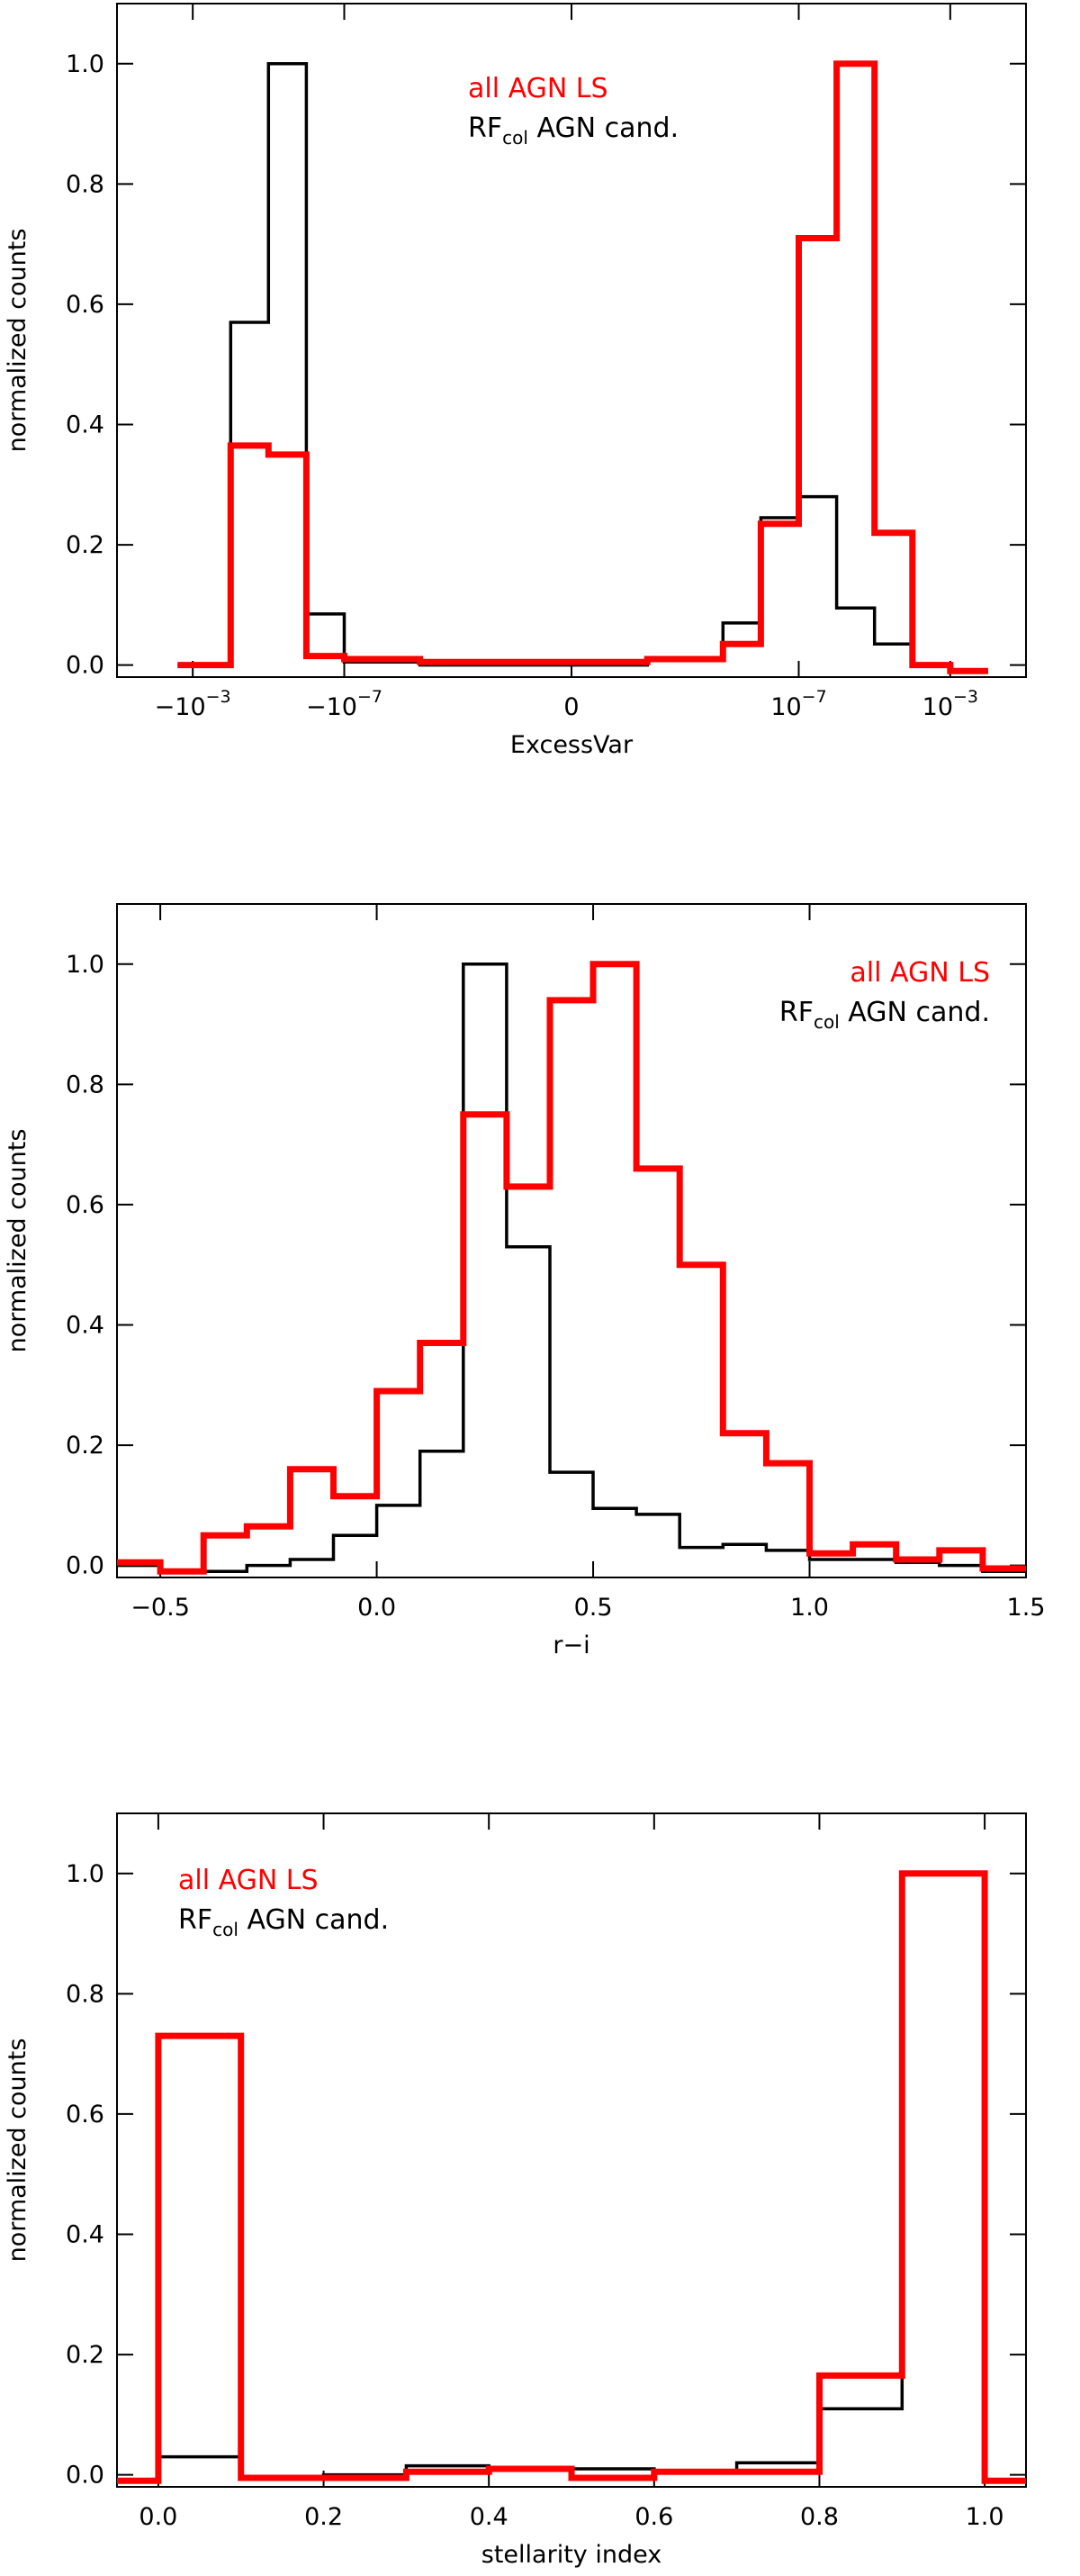 The image size is (1080, 2576). I want to click on x-tick-label: 0.6, so click(654, 2517).